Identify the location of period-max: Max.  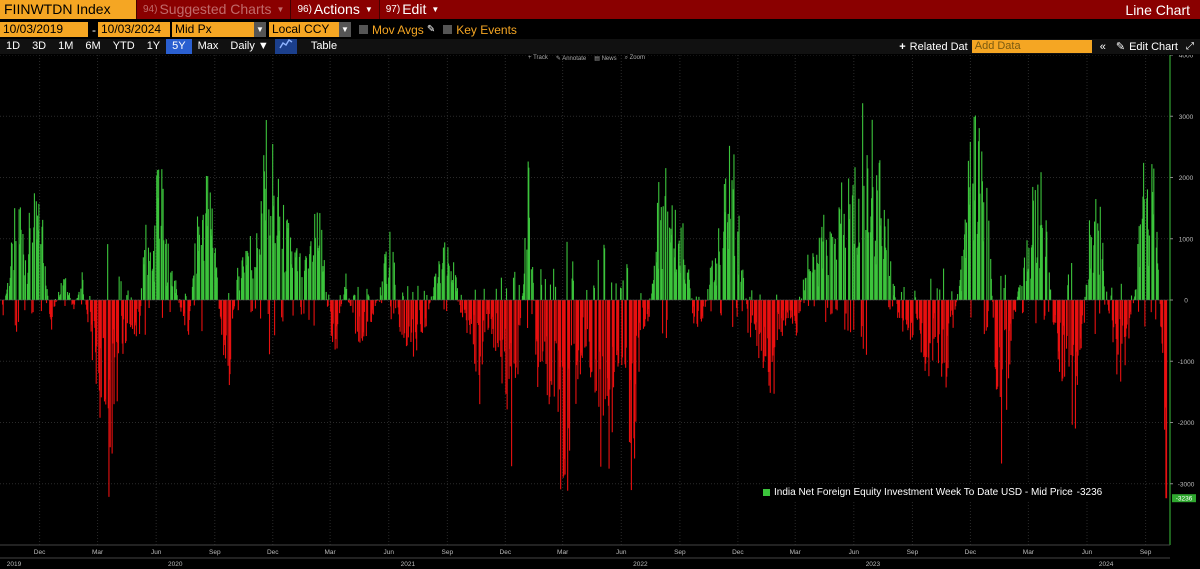
(208, 46).